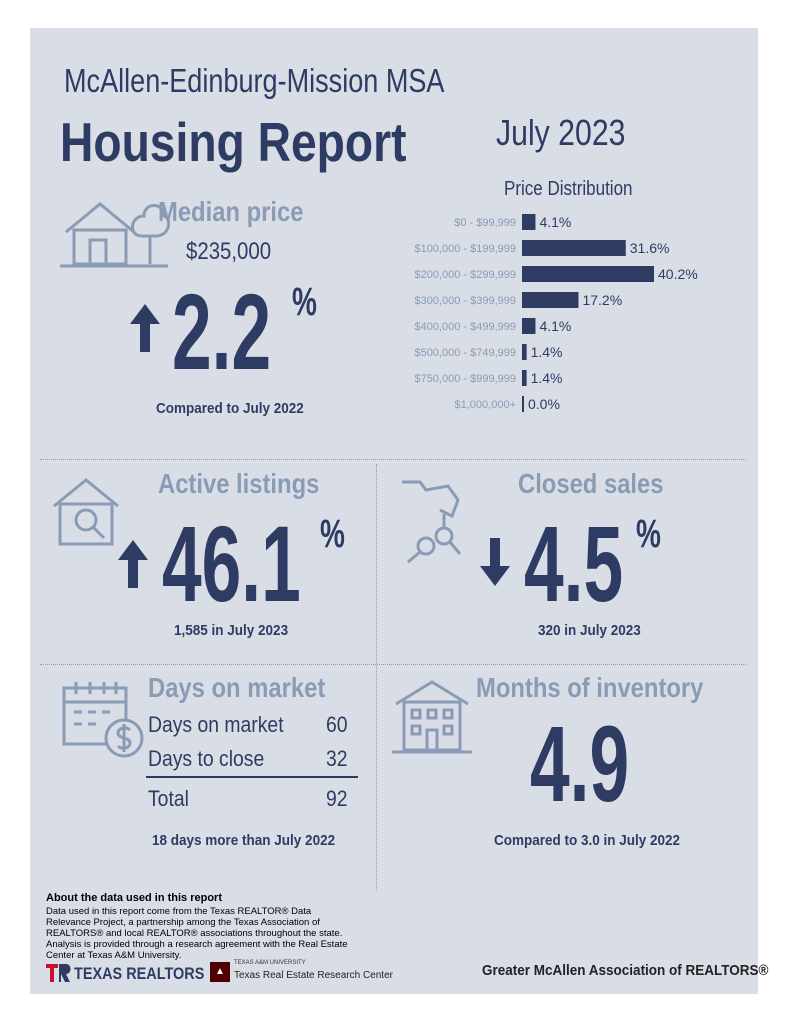 The image size is (791, 1024). Describe the element at coordinates (485, 405) in the screenshot. I see `category-label: $1,000,000+` at that location.